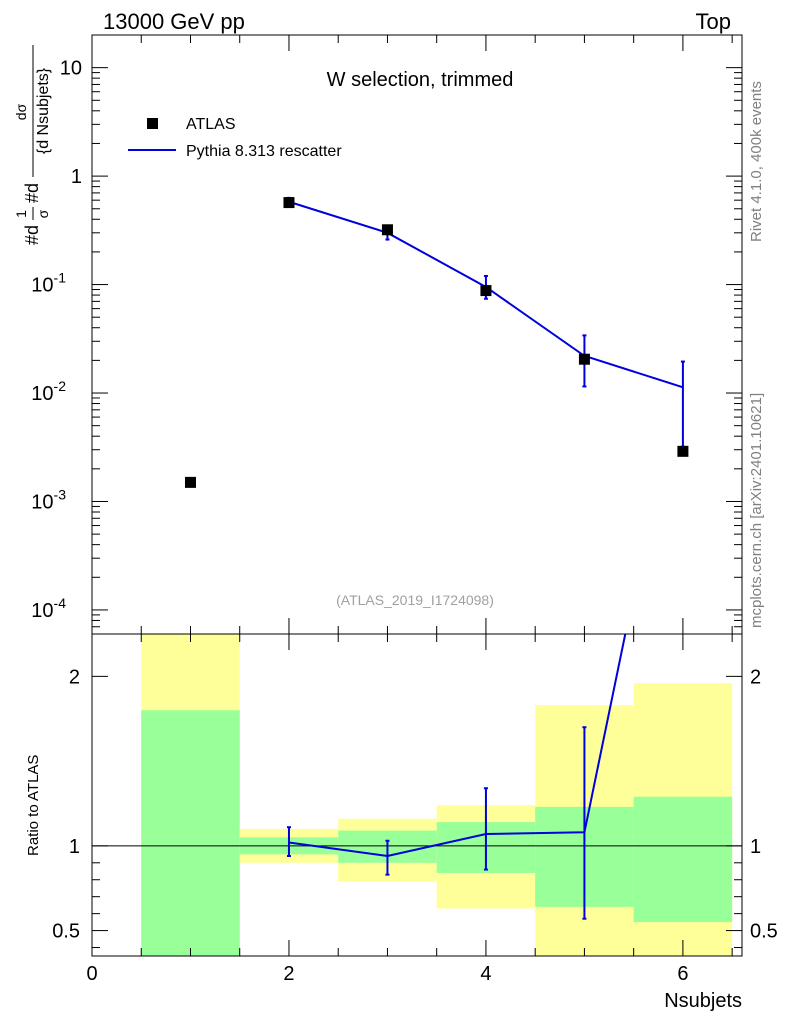  Describe the element at coordinates (60, 494) in the screenshot. I see `tick-exponent: -3` at that location.